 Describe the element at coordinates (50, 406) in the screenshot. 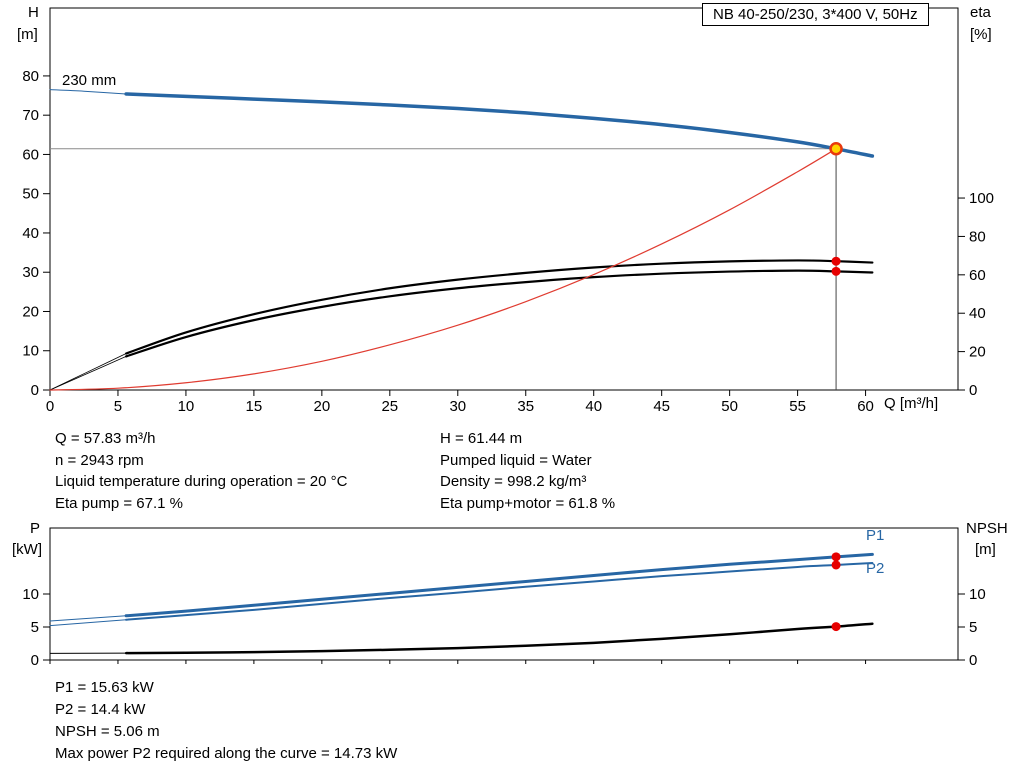

I see `x-tick-label: 0` at that location.